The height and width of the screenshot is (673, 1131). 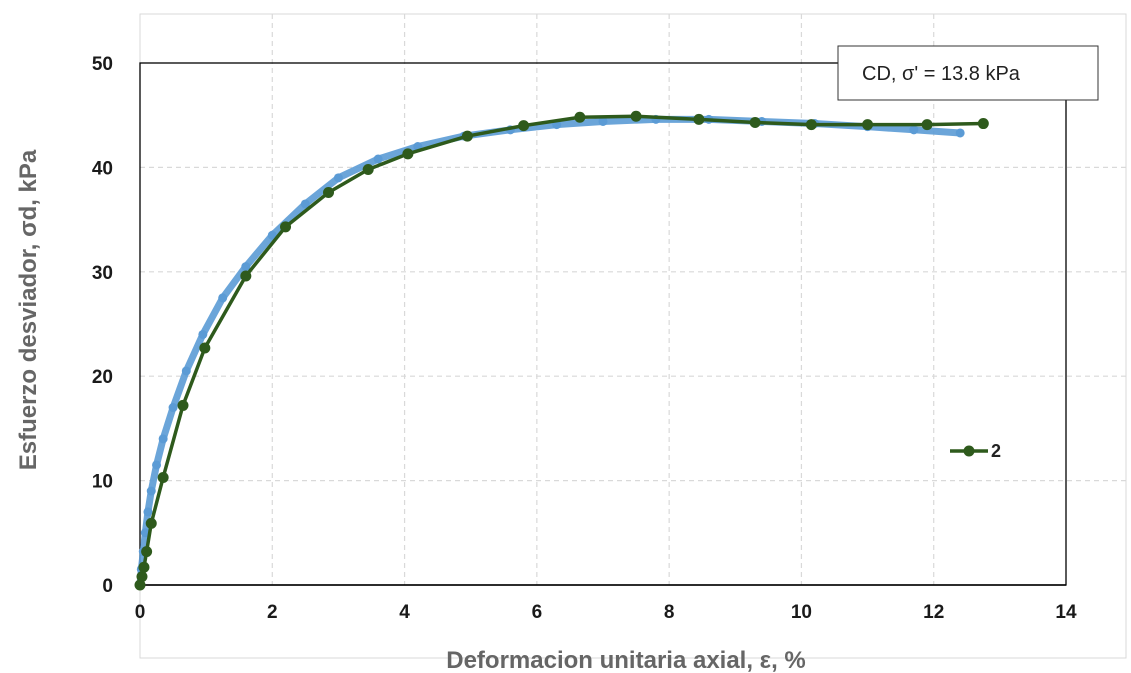 What do you see at coordinates (140, 612) in the screenshot?
I see `x-tick-label: 0` at bounding box center [140, 612].